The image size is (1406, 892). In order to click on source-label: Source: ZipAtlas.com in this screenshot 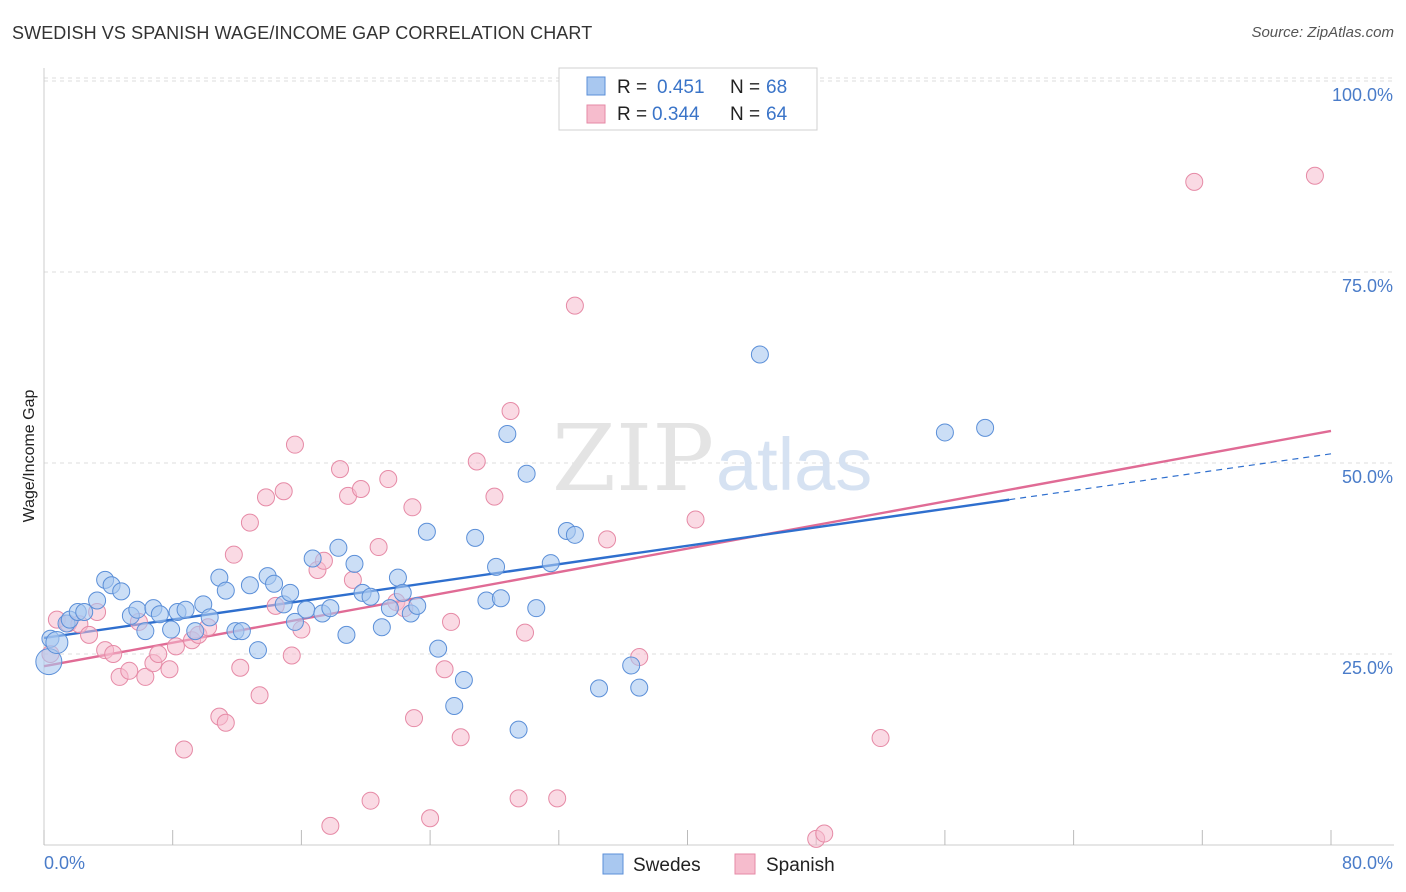, I will do `click(1322, 32)`.